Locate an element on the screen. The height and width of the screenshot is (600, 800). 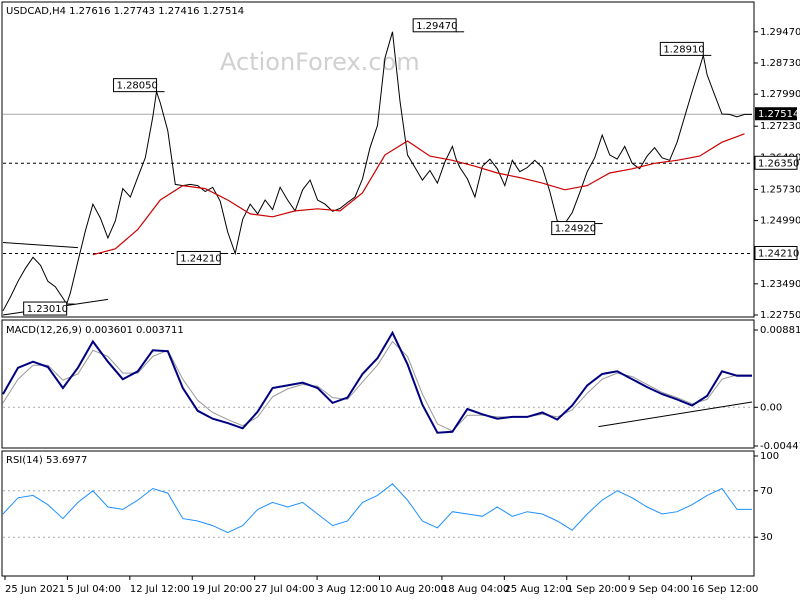
x-axis-tick-label: 10 Aug 20:00 is located at coordinates (413, 589).